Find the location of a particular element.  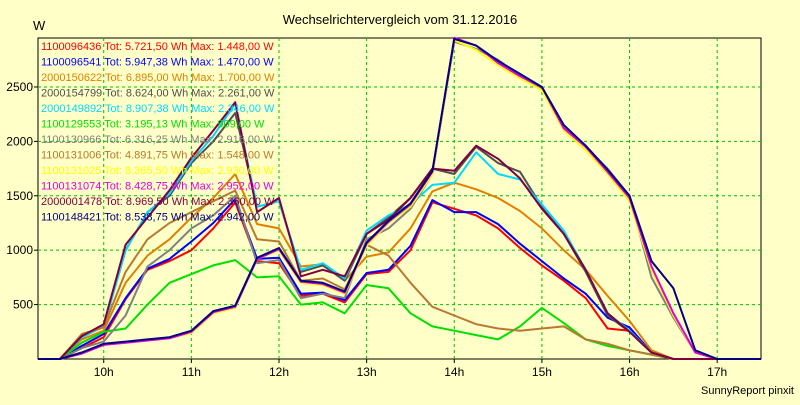

x-axis-ticks: 10h 11h 12h 13h 14h 15h 16h 17h is located at coordinates (410, 369).